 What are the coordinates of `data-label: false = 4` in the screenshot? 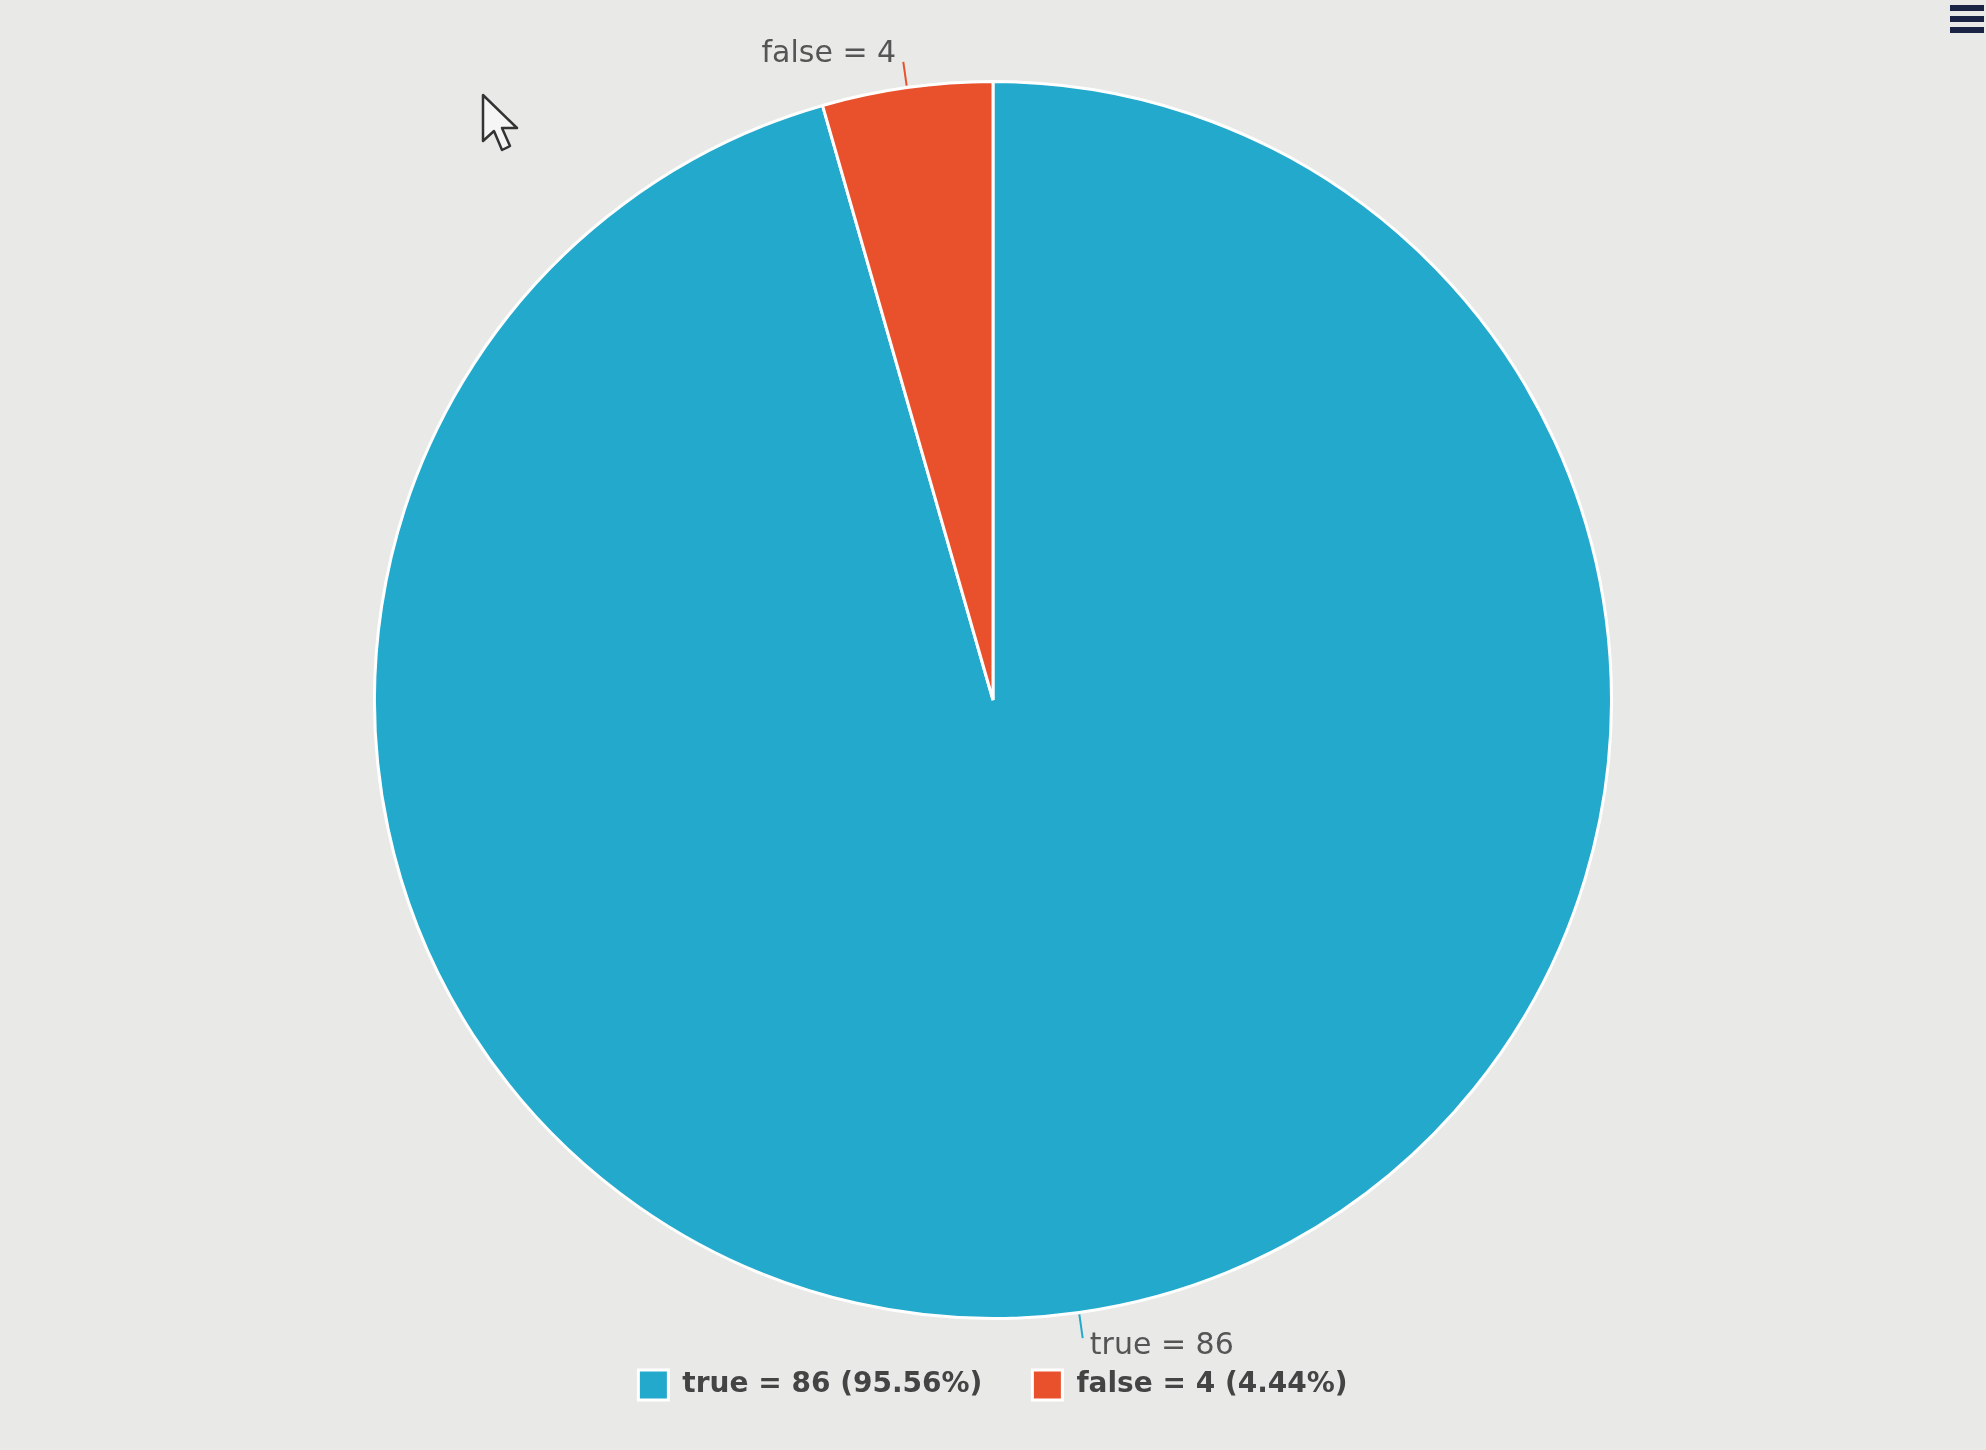 It's located at (829, 51).